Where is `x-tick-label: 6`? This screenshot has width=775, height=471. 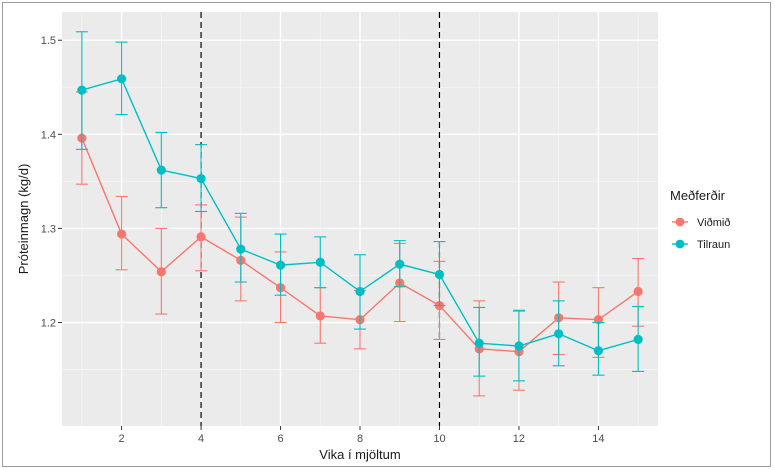 x-tick-label: 6 is located at coordinates (280, 439).